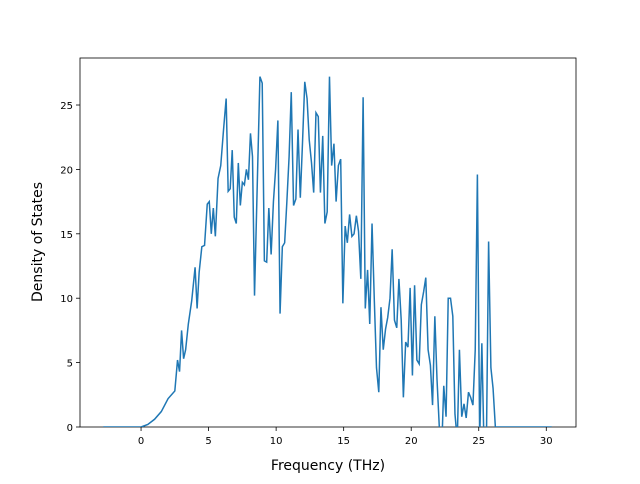  What do you see at coordinates (66, 235) in the screenshot?
I see `y-tick-label: 15` at bounding box center [66, 235].